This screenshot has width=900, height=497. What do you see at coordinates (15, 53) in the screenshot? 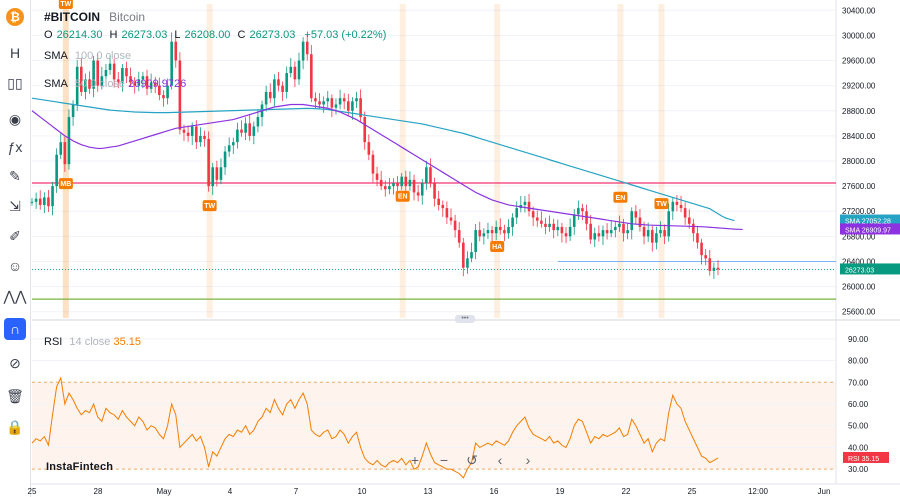
I see `chart-type-icon: H` at bounding box center [15, 53].